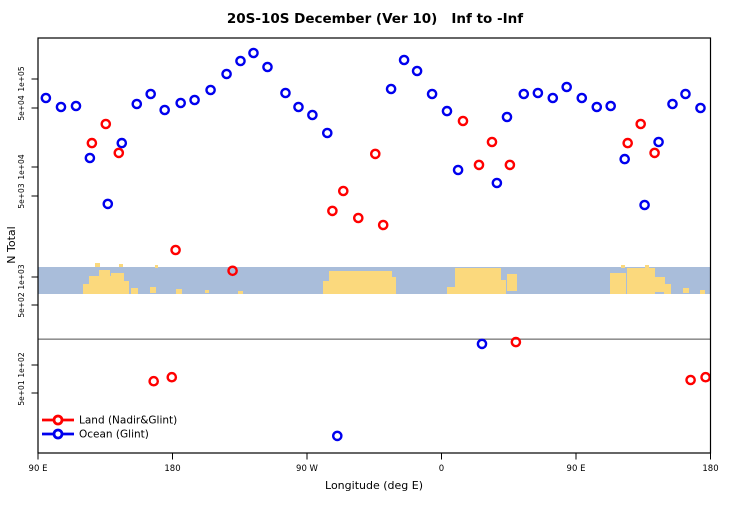  I want to click on legend-ocean-marker-icon, so click(58, 434).